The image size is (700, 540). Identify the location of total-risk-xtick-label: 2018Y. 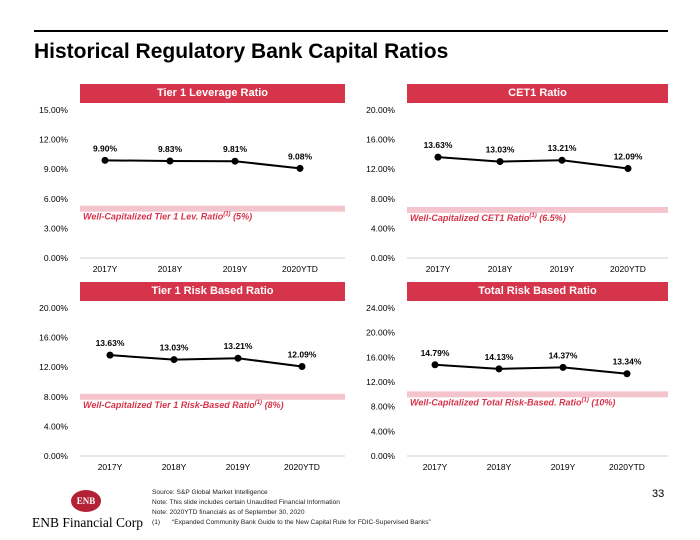
(499, 467).